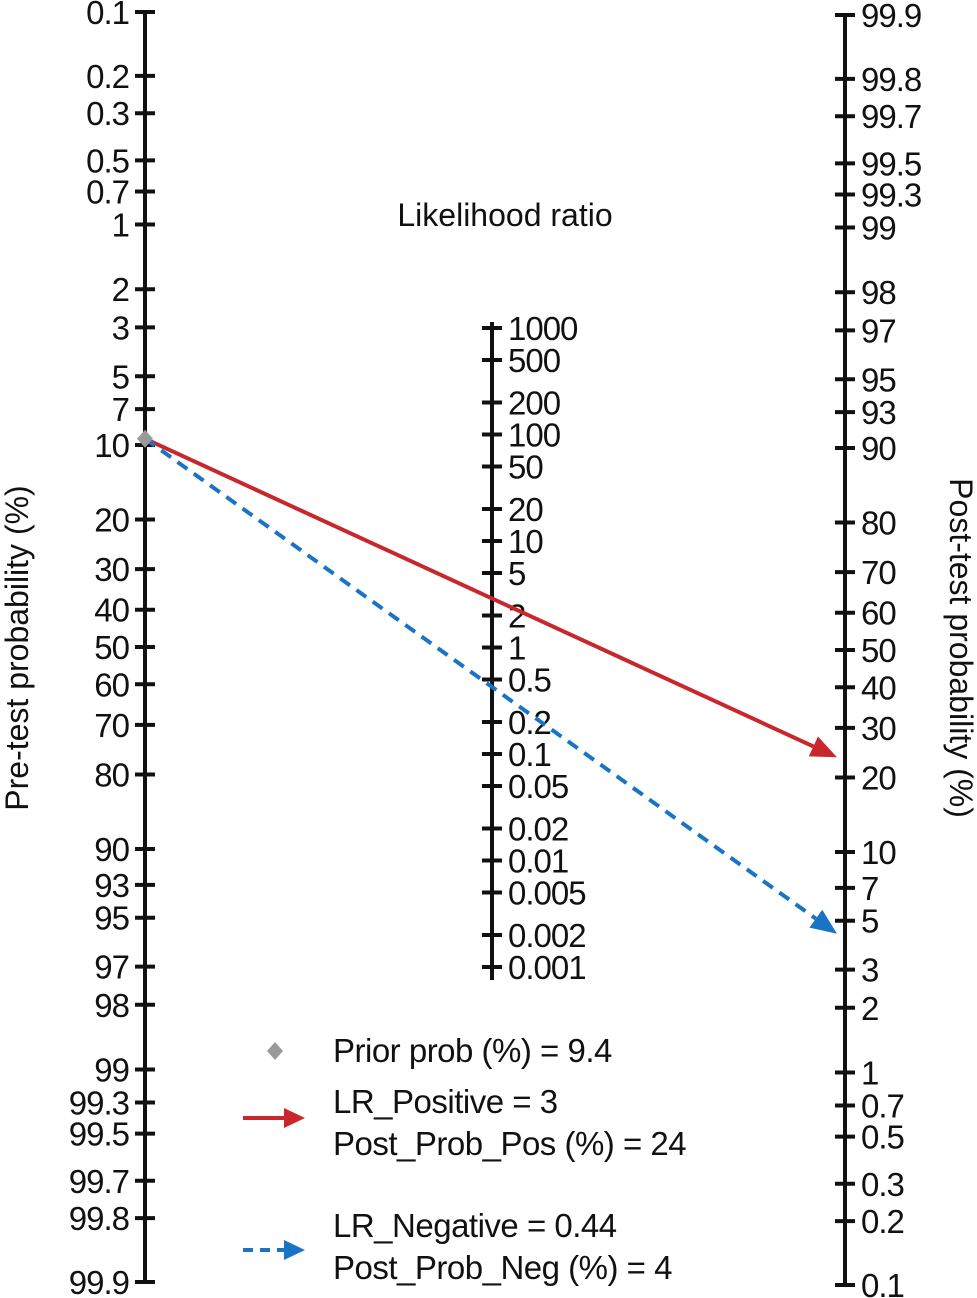 The width and height of the screenshot is (977, 1298). Describe the element at coordinates (878, 412) in the screenshot. I see `right-tick-label: 93` at that location.